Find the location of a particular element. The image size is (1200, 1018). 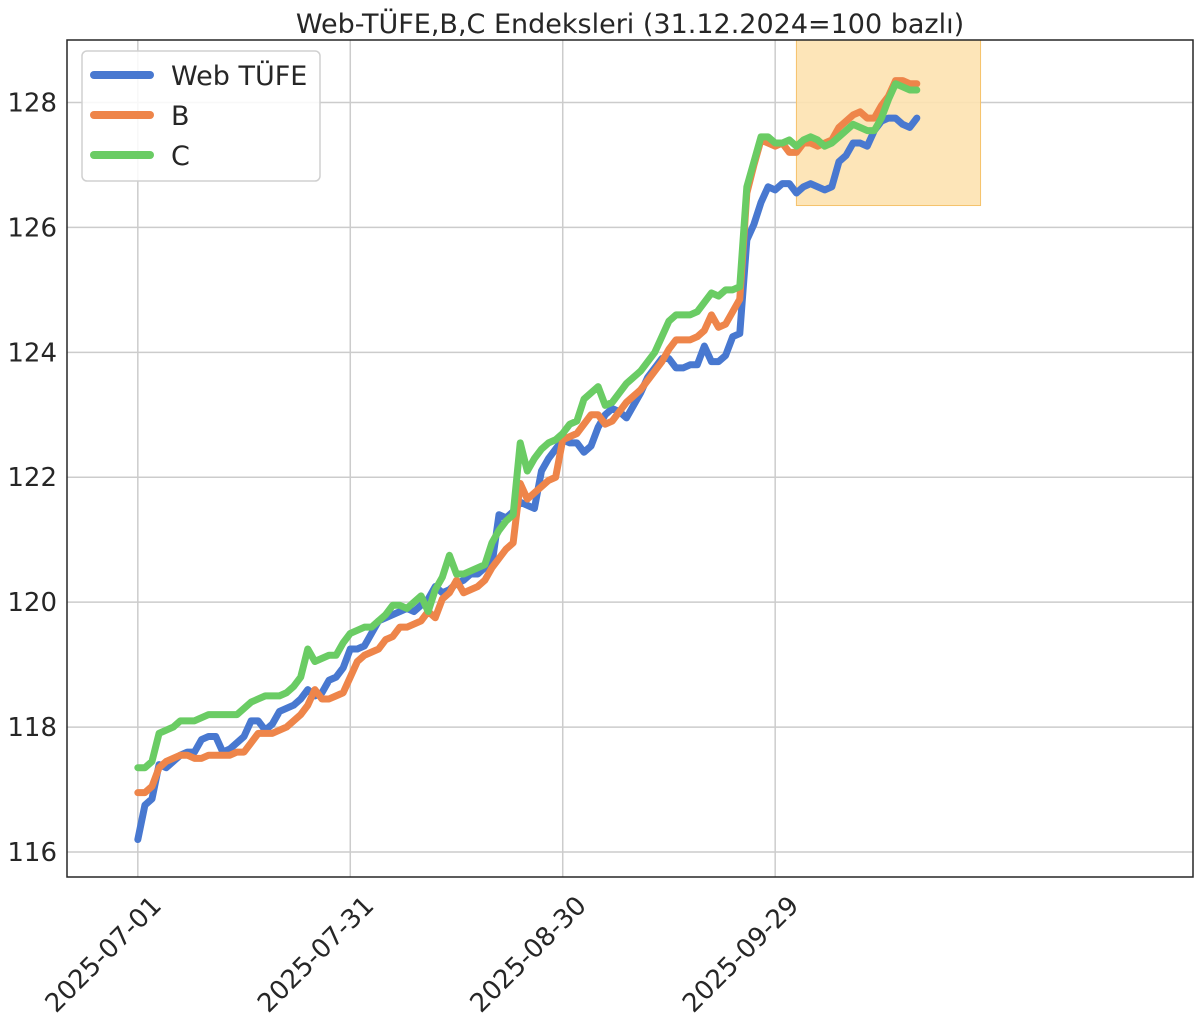

y-axis: 116 118 120 122 124 126 128 is located at coordinates (32, 478).